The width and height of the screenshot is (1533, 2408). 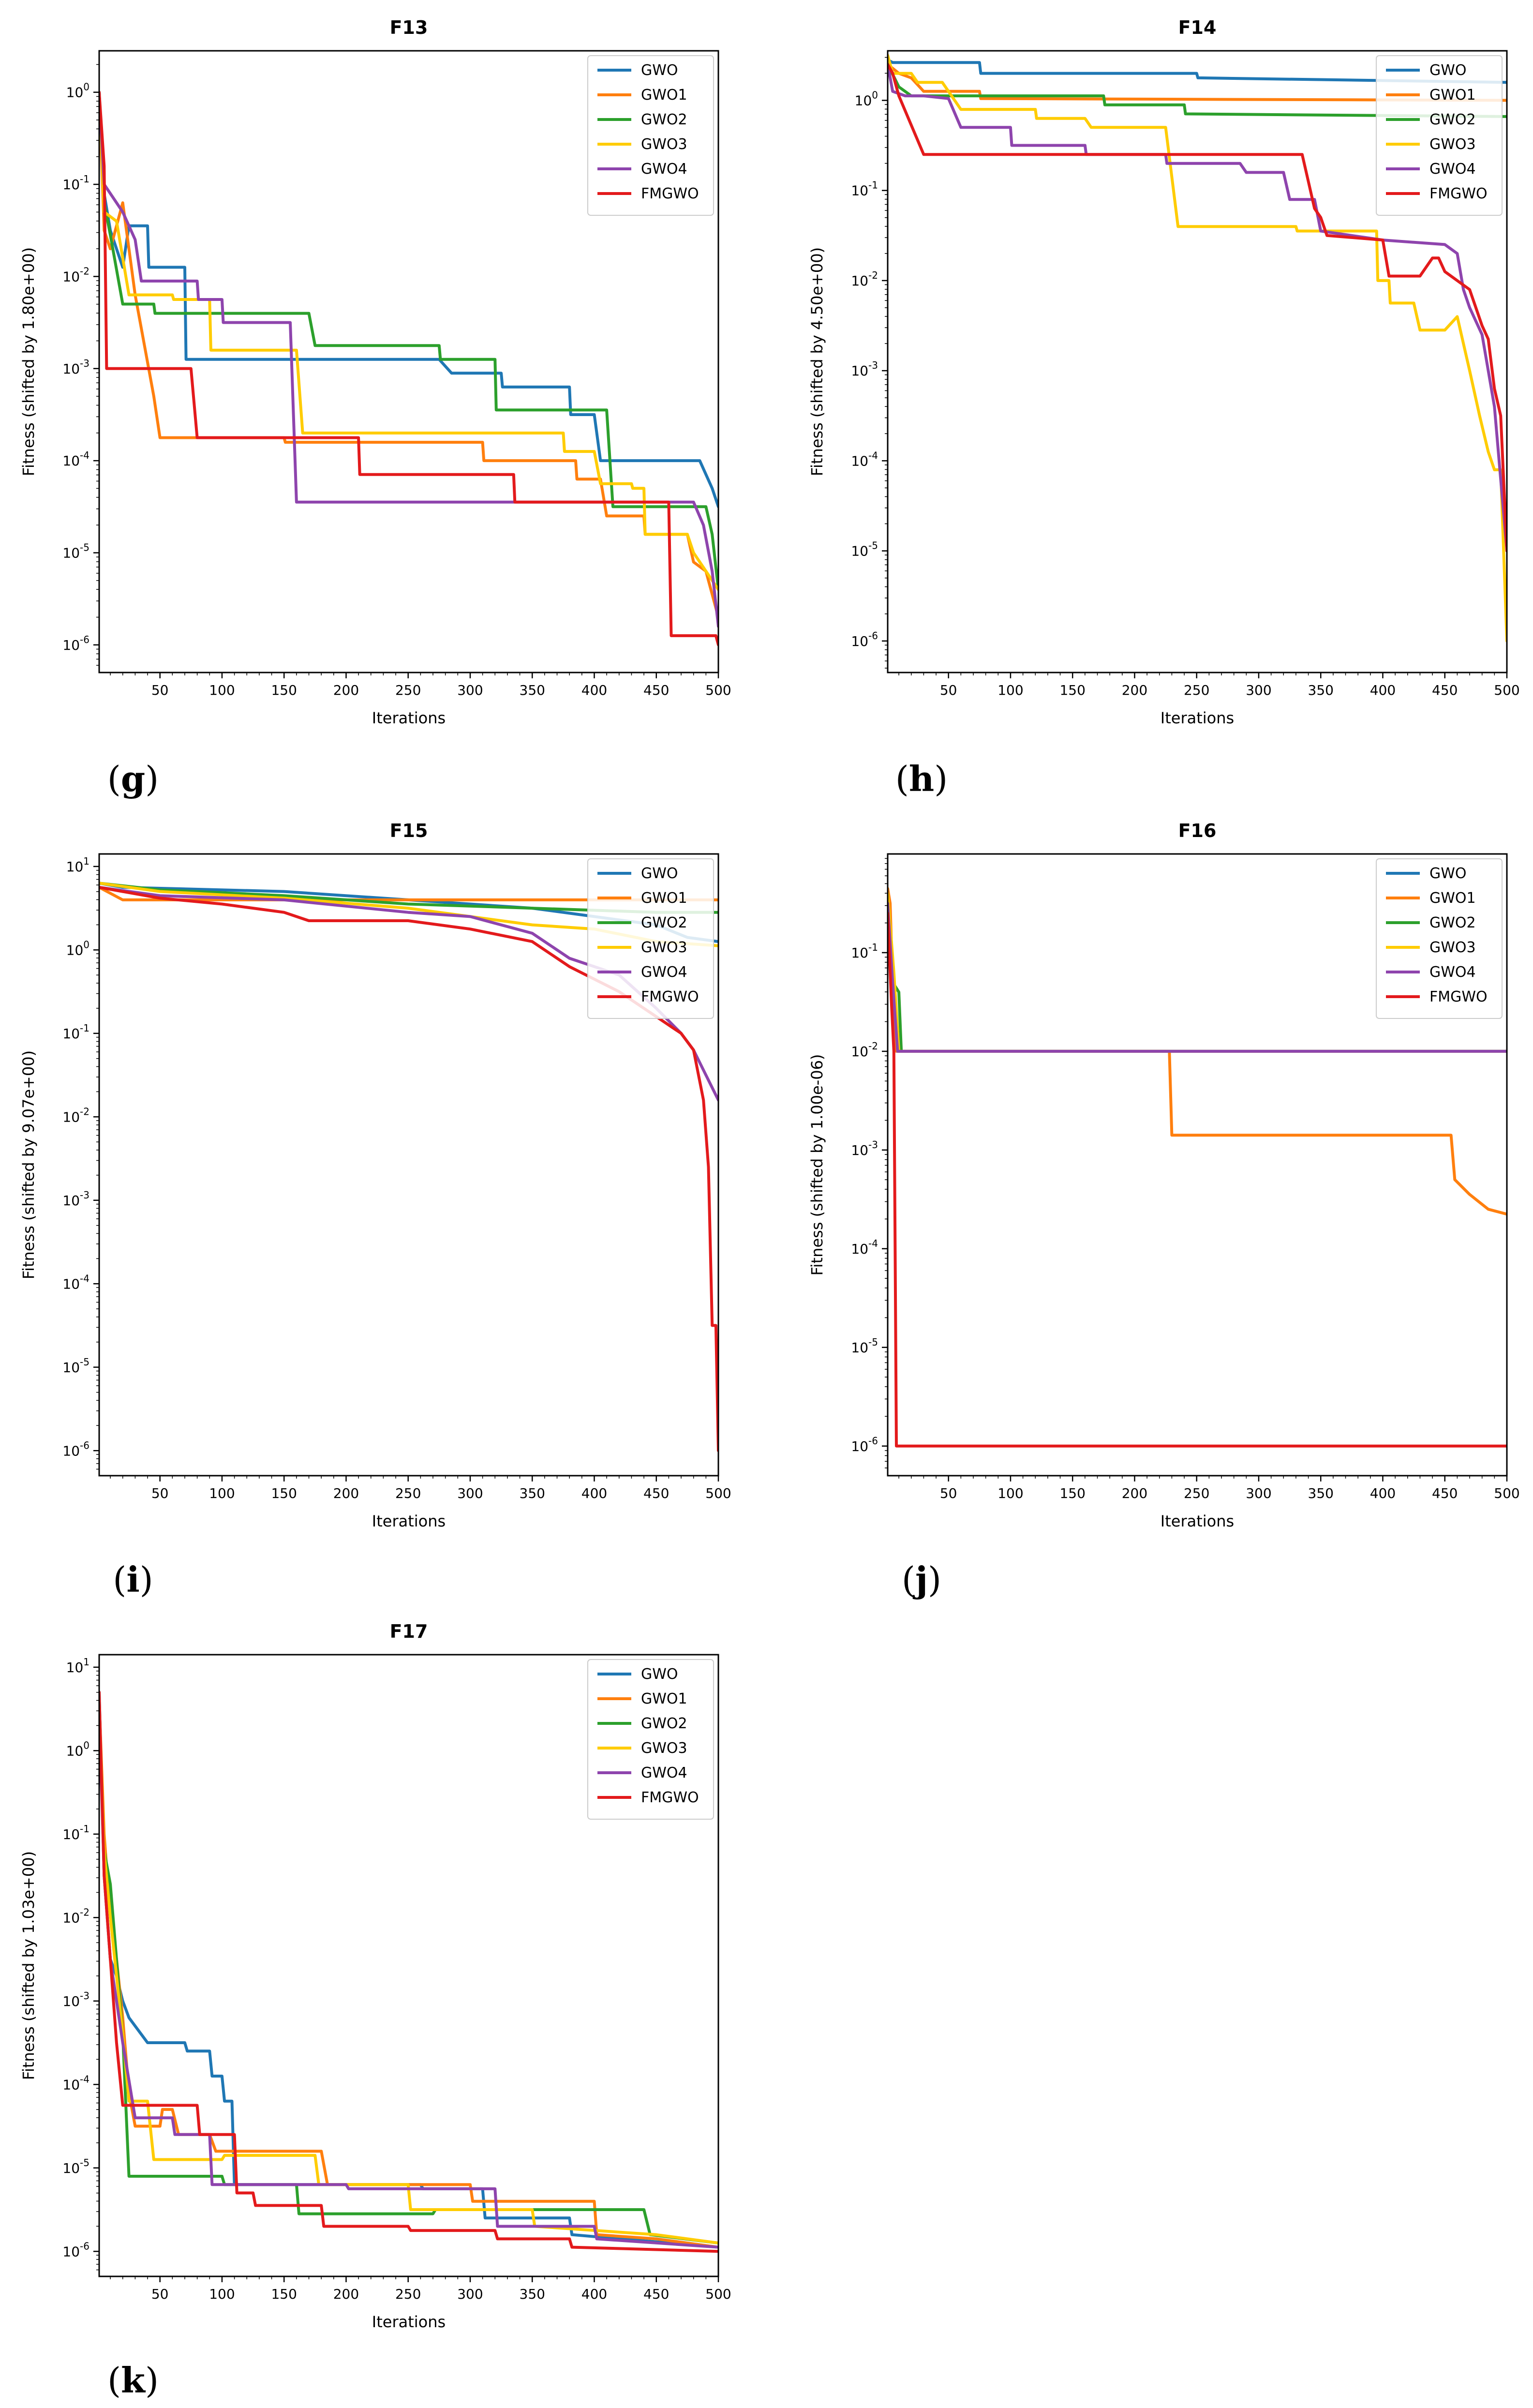 I want to click on series-line-fmgwo, so click(x=409, y=1971).